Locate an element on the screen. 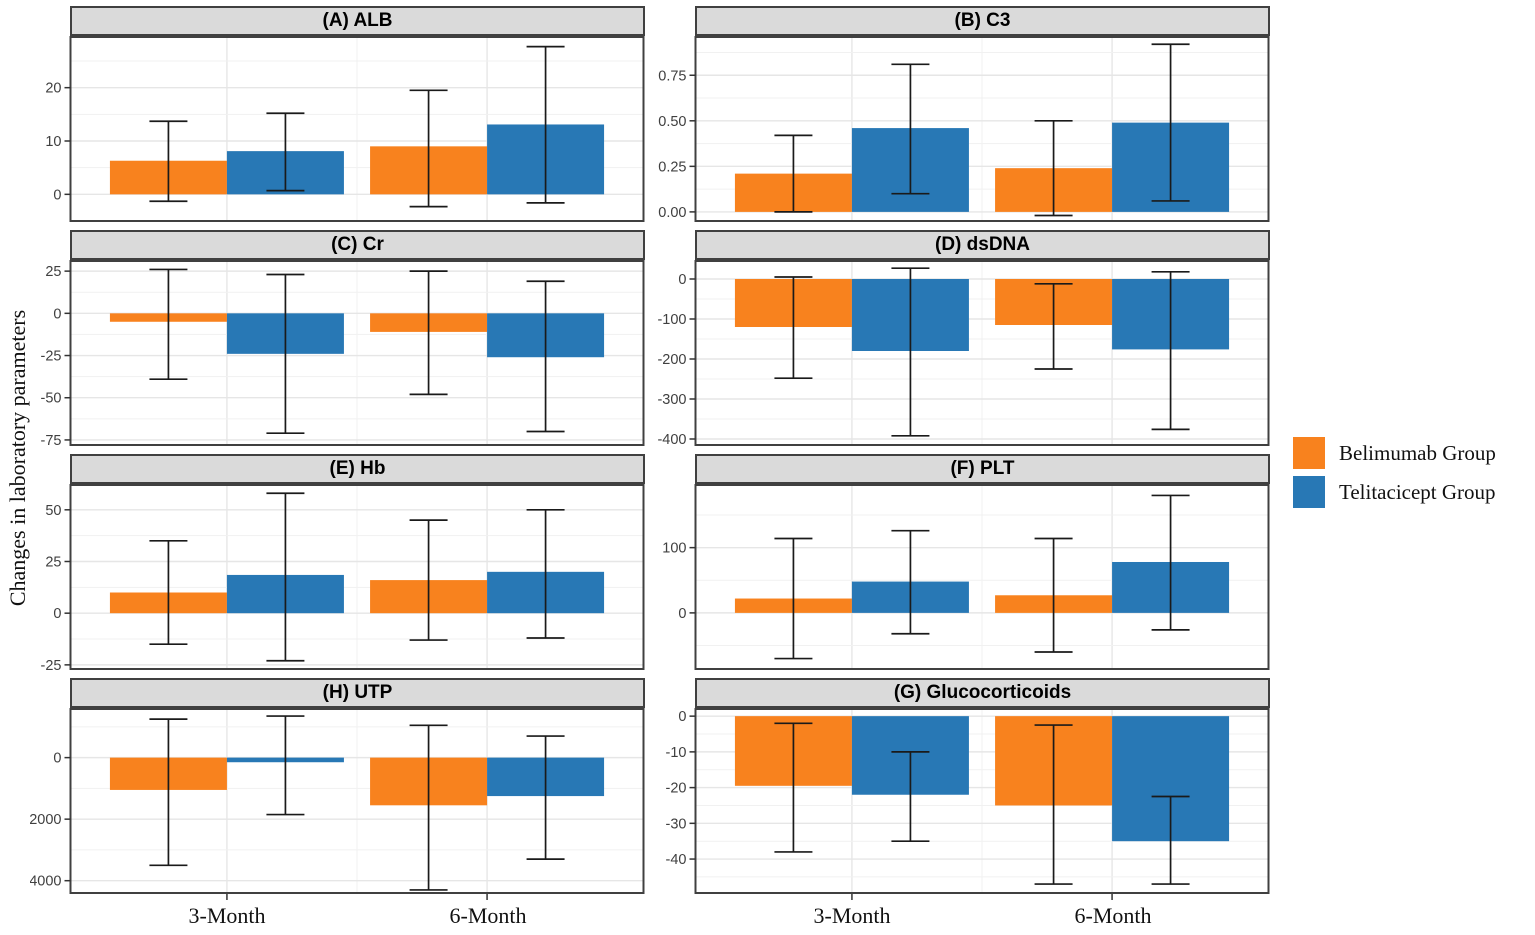 The width and height of the screenshot is (1535, 935). svg-text: -10 is located at coordinates (676, 753).